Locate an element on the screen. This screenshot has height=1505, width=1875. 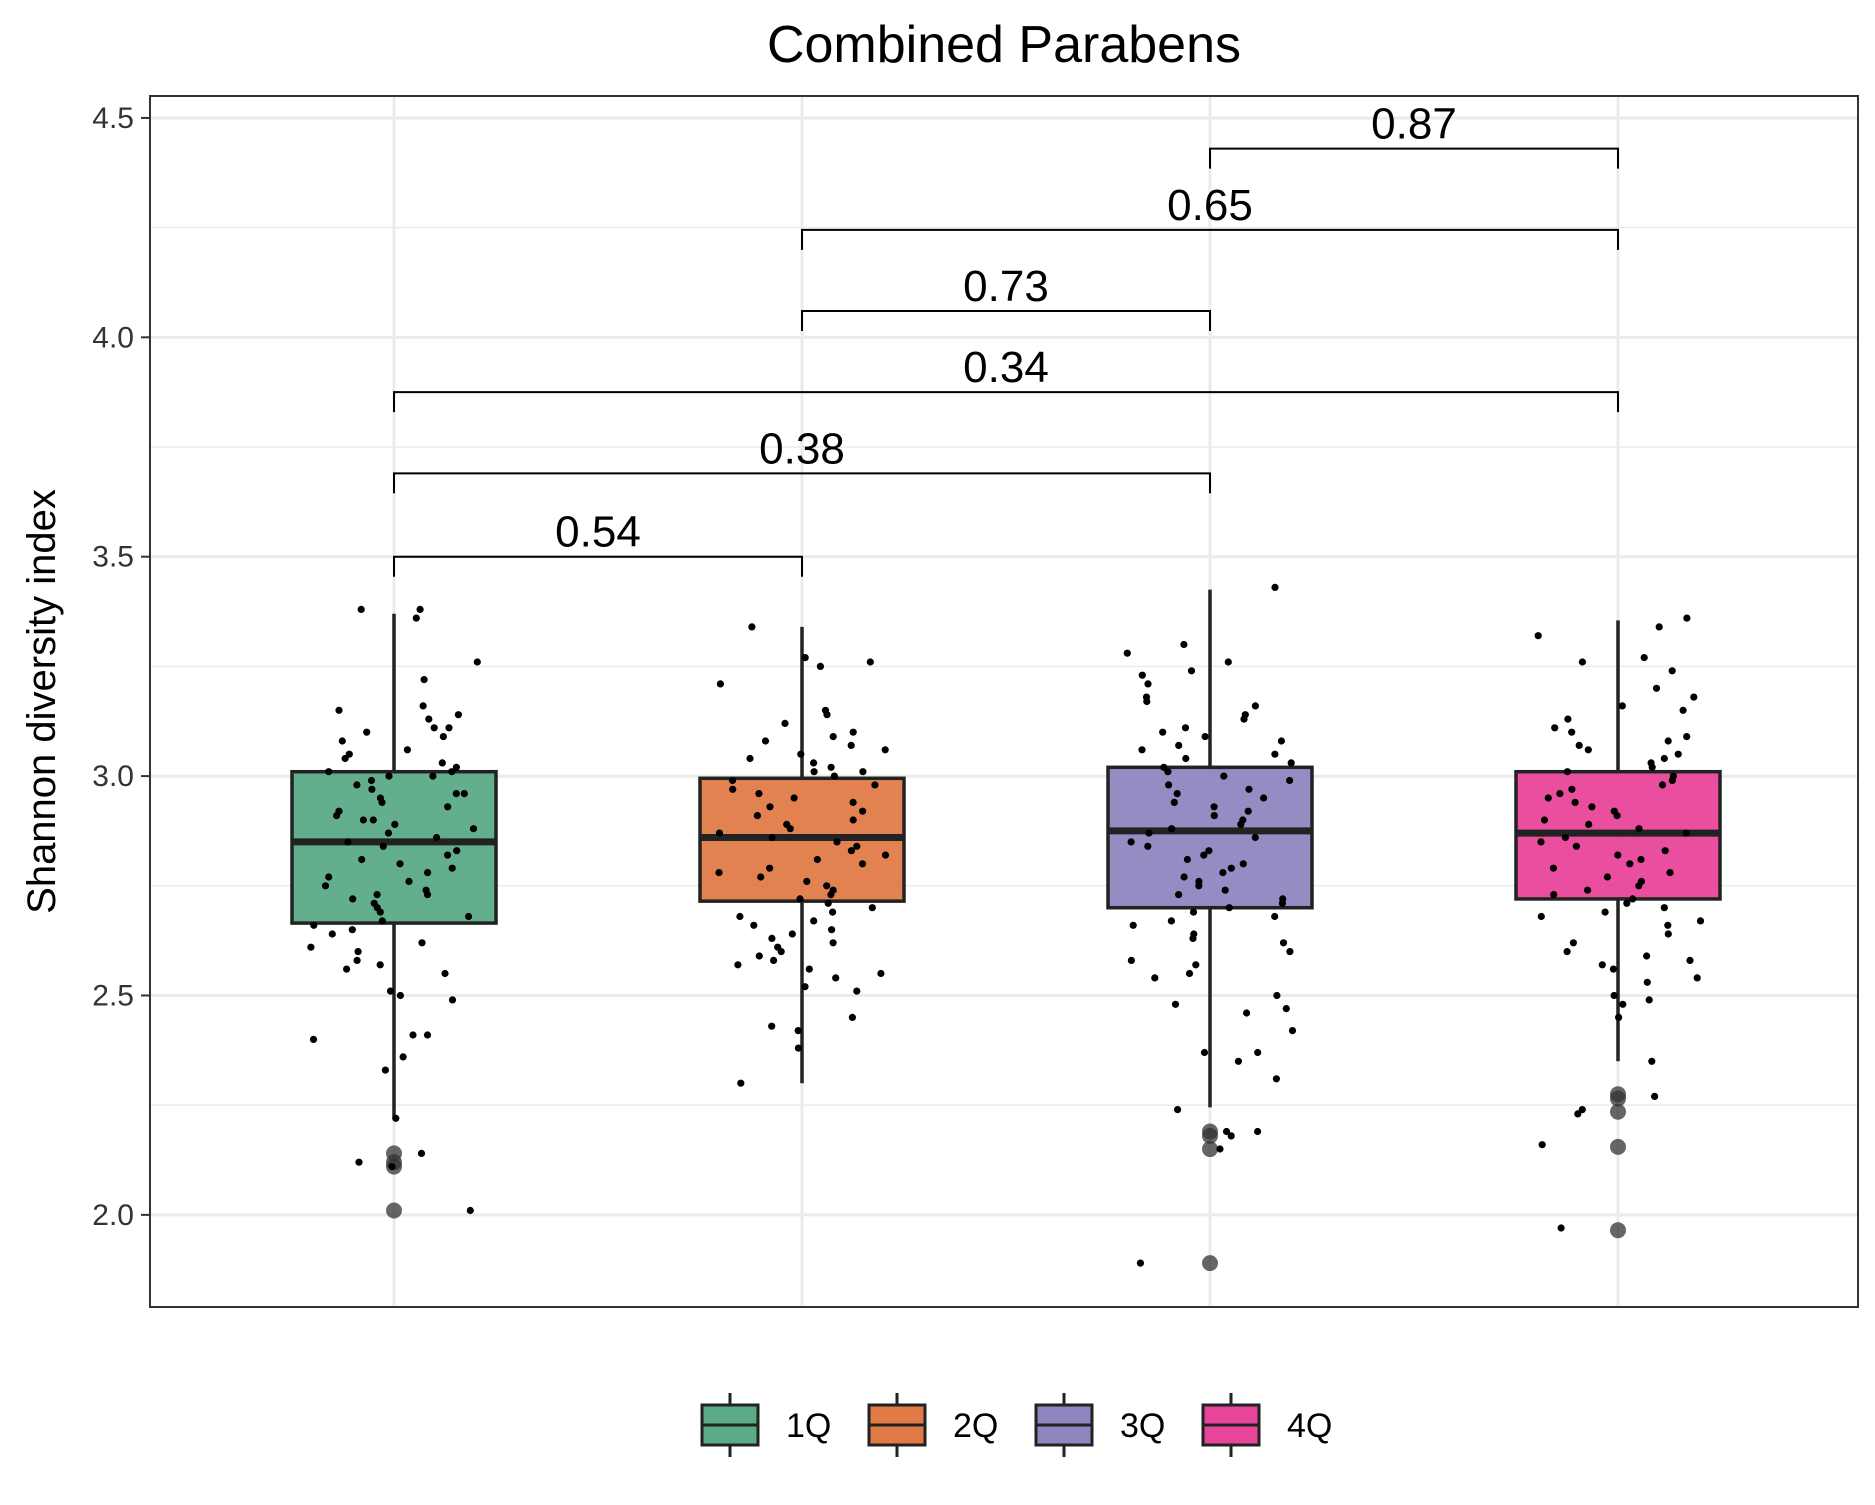
y-tick-label: 3.0 is located at coordinates (113, 776).